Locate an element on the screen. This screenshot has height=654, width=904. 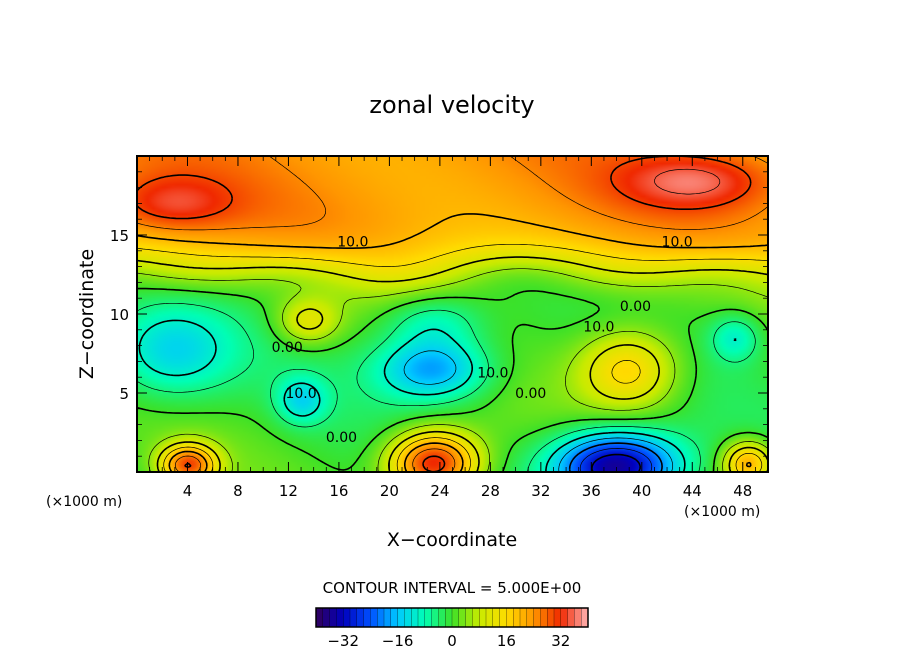
colorbar-tick-label: 0 is located at coordinates (452, 641).